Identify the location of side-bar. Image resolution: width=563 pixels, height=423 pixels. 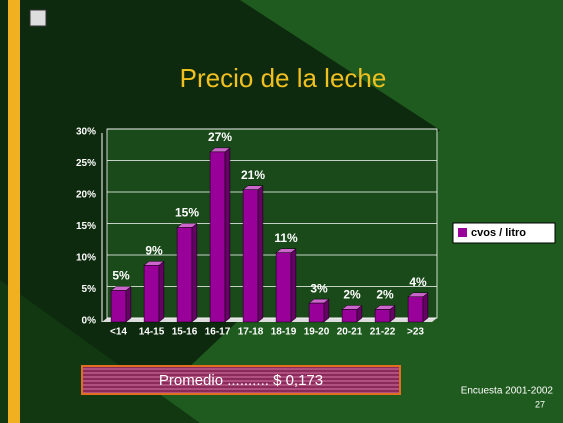
(14, 211).